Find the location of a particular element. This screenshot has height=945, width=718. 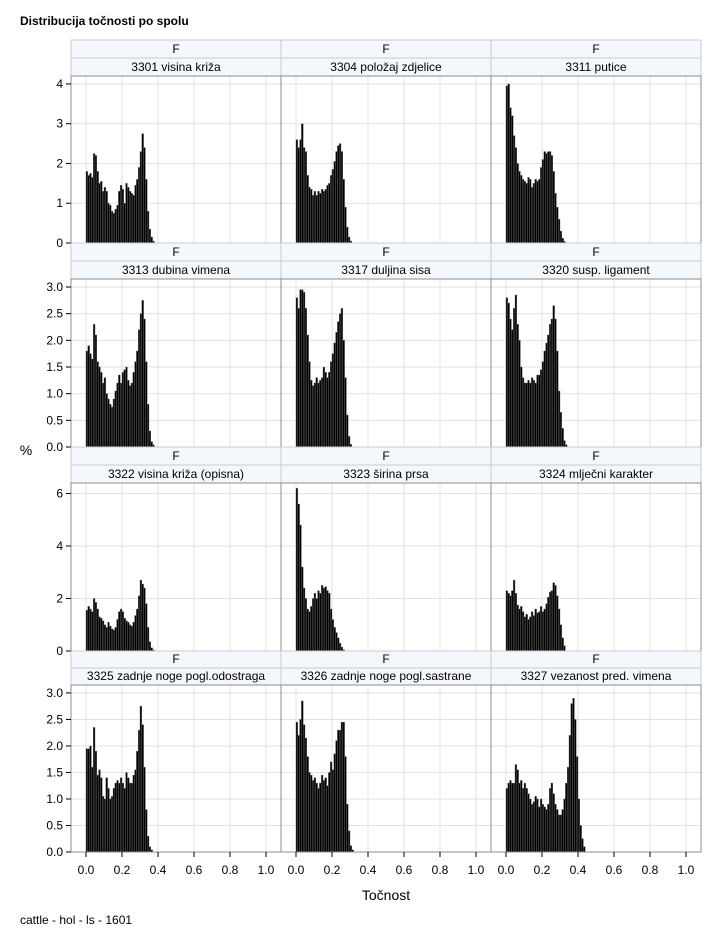

x-tick-label: 0.0 is located at coordinates (86, 870).